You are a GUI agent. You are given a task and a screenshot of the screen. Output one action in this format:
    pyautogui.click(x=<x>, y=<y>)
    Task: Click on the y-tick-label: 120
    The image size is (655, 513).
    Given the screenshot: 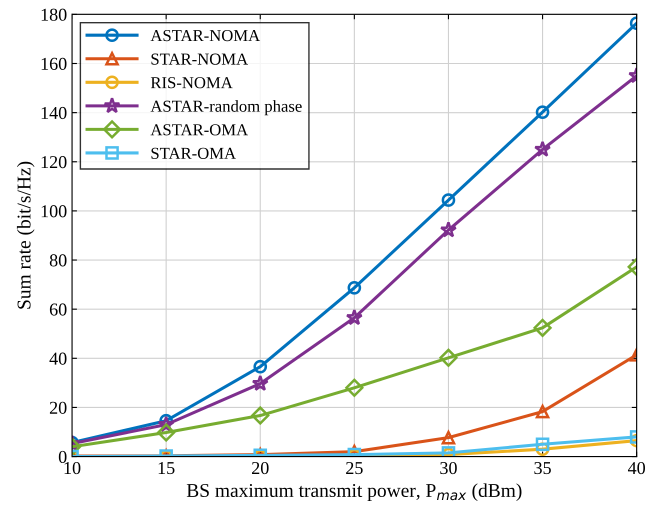 What is the action you would take?
    pyautogui.click(x=54, y=162)
    